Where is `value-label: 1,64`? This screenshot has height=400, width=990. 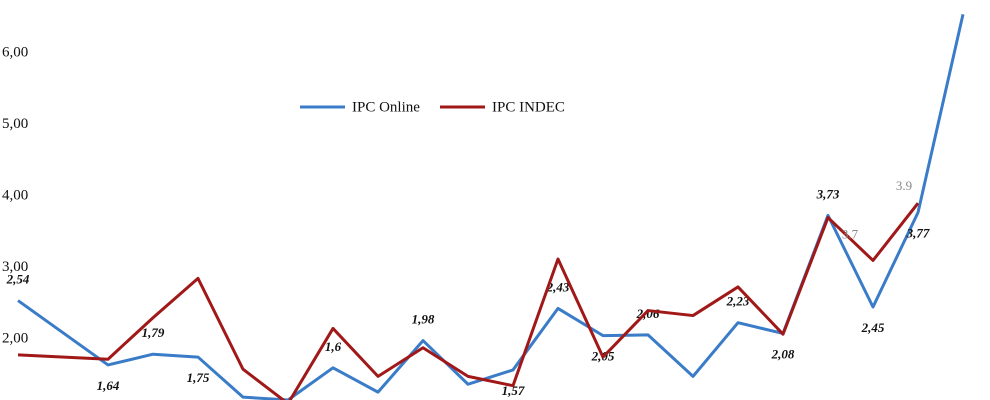
value-label: 1,64 is located at coordinates (108, 385).